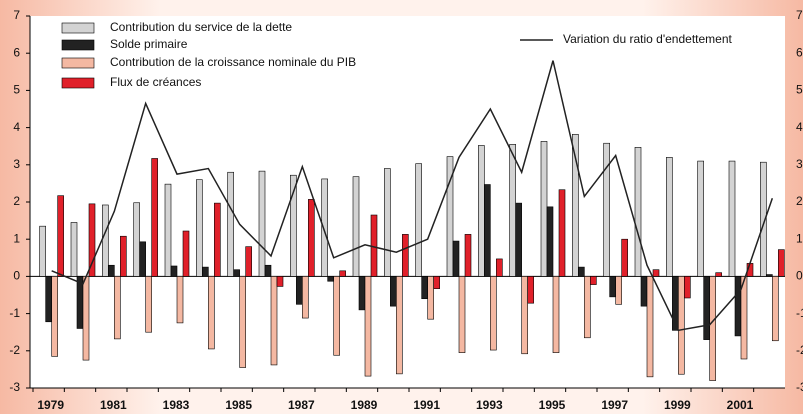  What do you see at coordinates (16, 15) in the screenshot?
I see `y-tick-label: 7` at bounding box center [16, 15].